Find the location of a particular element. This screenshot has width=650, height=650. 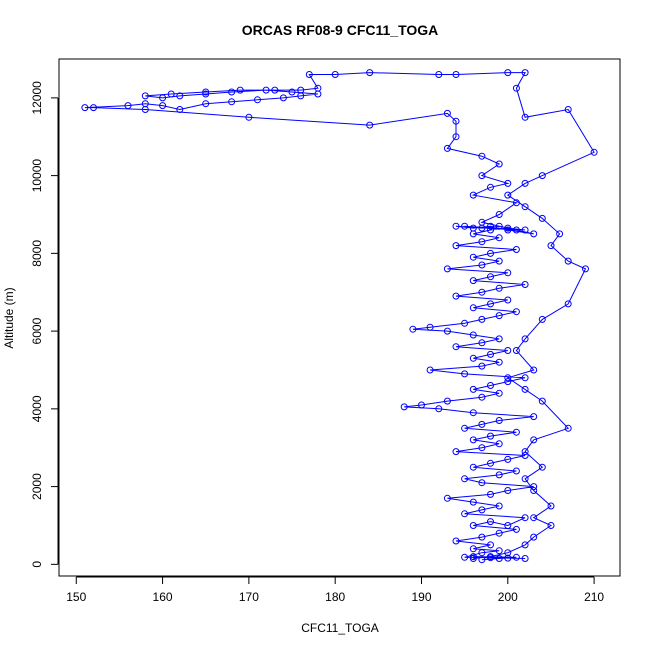

y-axis: 0 2000 4000 6000 8000 10000 12000 is located at coordinates (44, 324).